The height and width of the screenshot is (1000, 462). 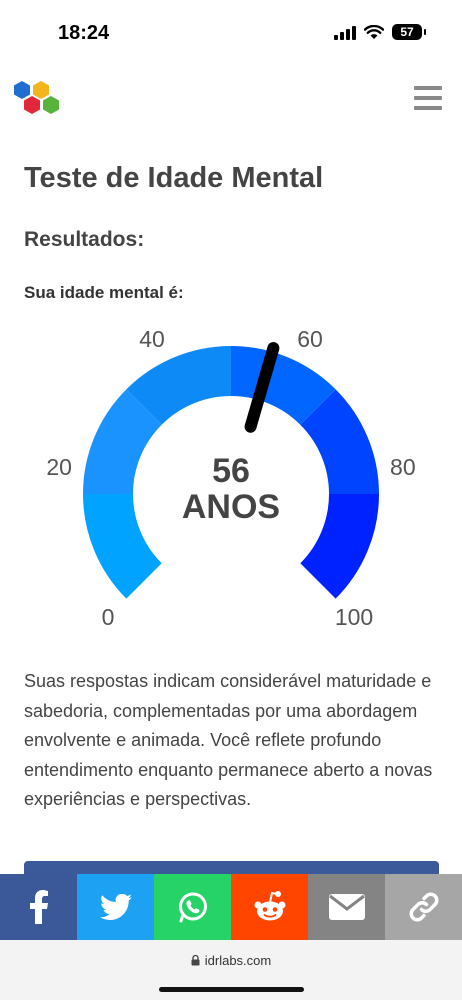 I want to click on share-copy-link-button, so click(x=423, y=907).